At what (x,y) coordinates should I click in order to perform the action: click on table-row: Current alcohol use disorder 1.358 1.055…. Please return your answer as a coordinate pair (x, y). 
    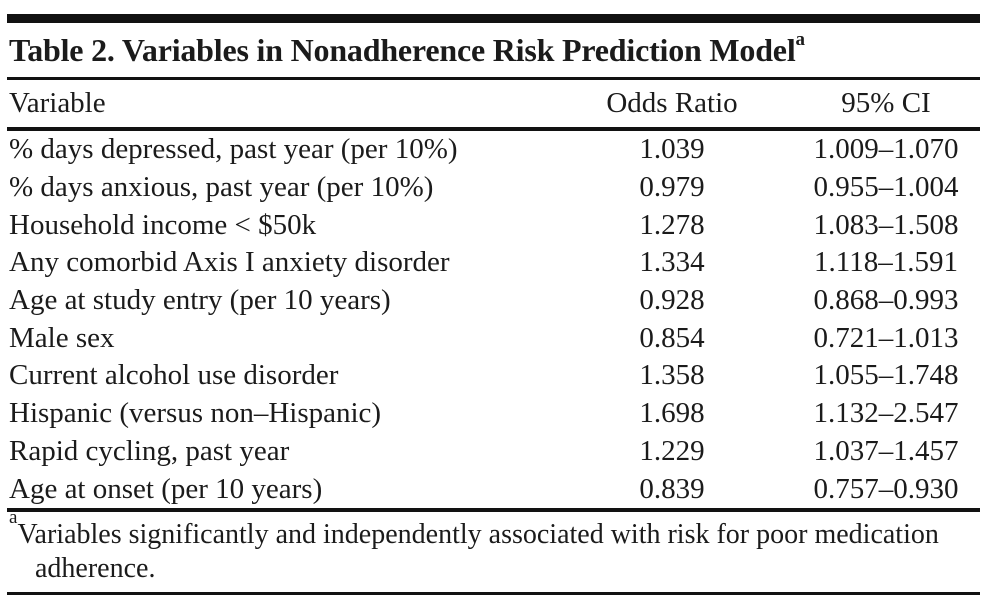
    Looking at the image, I should click on (493, 376).